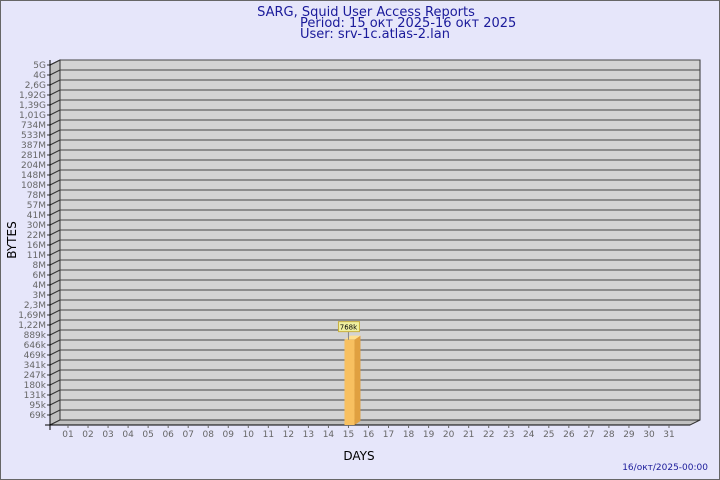  Describe the element at coordinates (288, 435) in the screenshot. I see `x-tick-label: 12` at that location.